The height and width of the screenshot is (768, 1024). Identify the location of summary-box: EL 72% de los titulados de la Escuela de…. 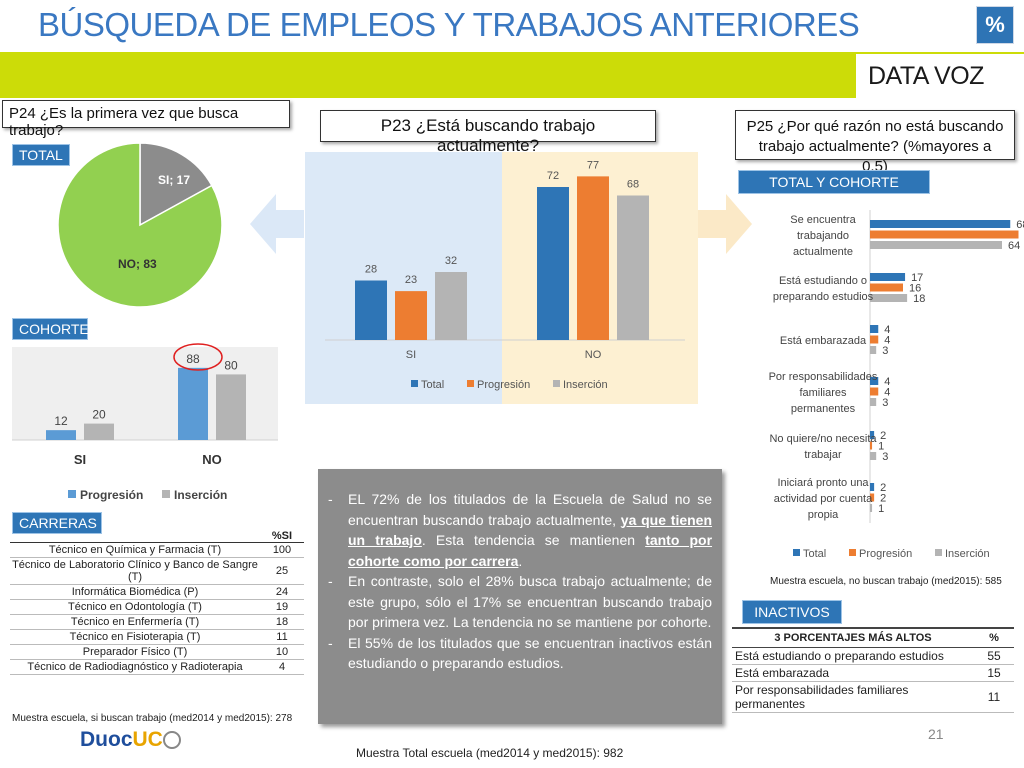
(520, 596).